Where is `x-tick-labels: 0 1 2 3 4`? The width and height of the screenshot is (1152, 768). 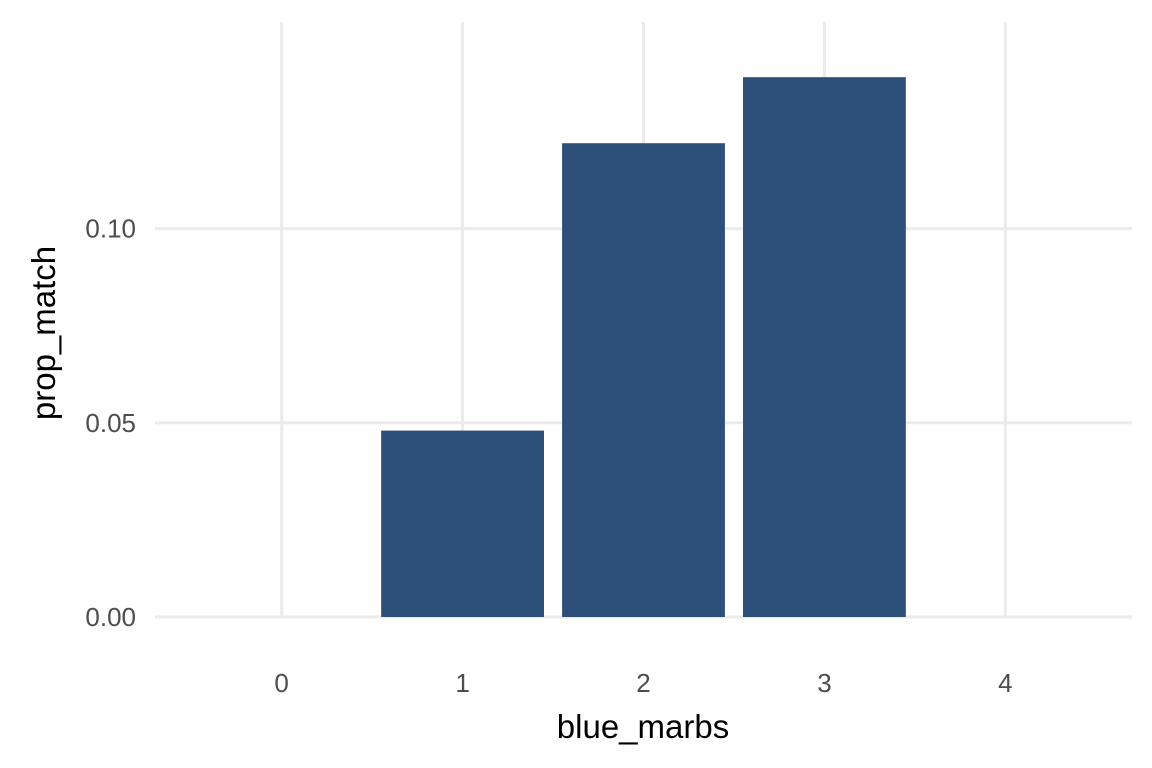
x-tick-labels: 0 1 2 3 4 is located at coordinates (643, 683).